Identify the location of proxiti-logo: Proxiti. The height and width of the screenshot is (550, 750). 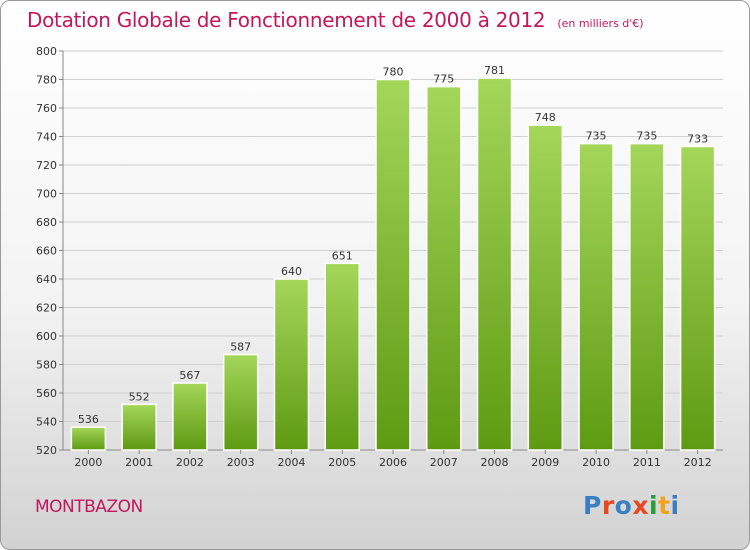
(631, 505).